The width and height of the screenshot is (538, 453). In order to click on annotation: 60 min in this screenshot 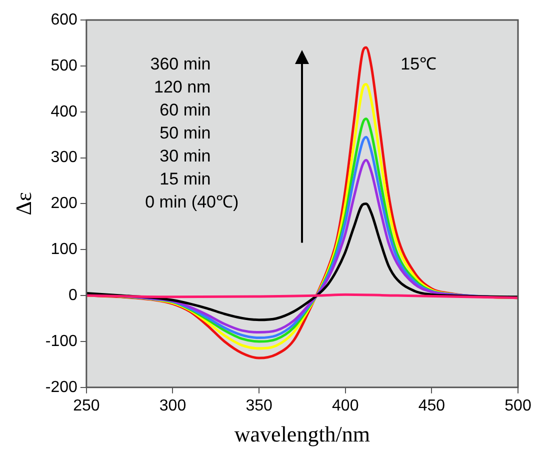, I will do `click(185, 110)`.